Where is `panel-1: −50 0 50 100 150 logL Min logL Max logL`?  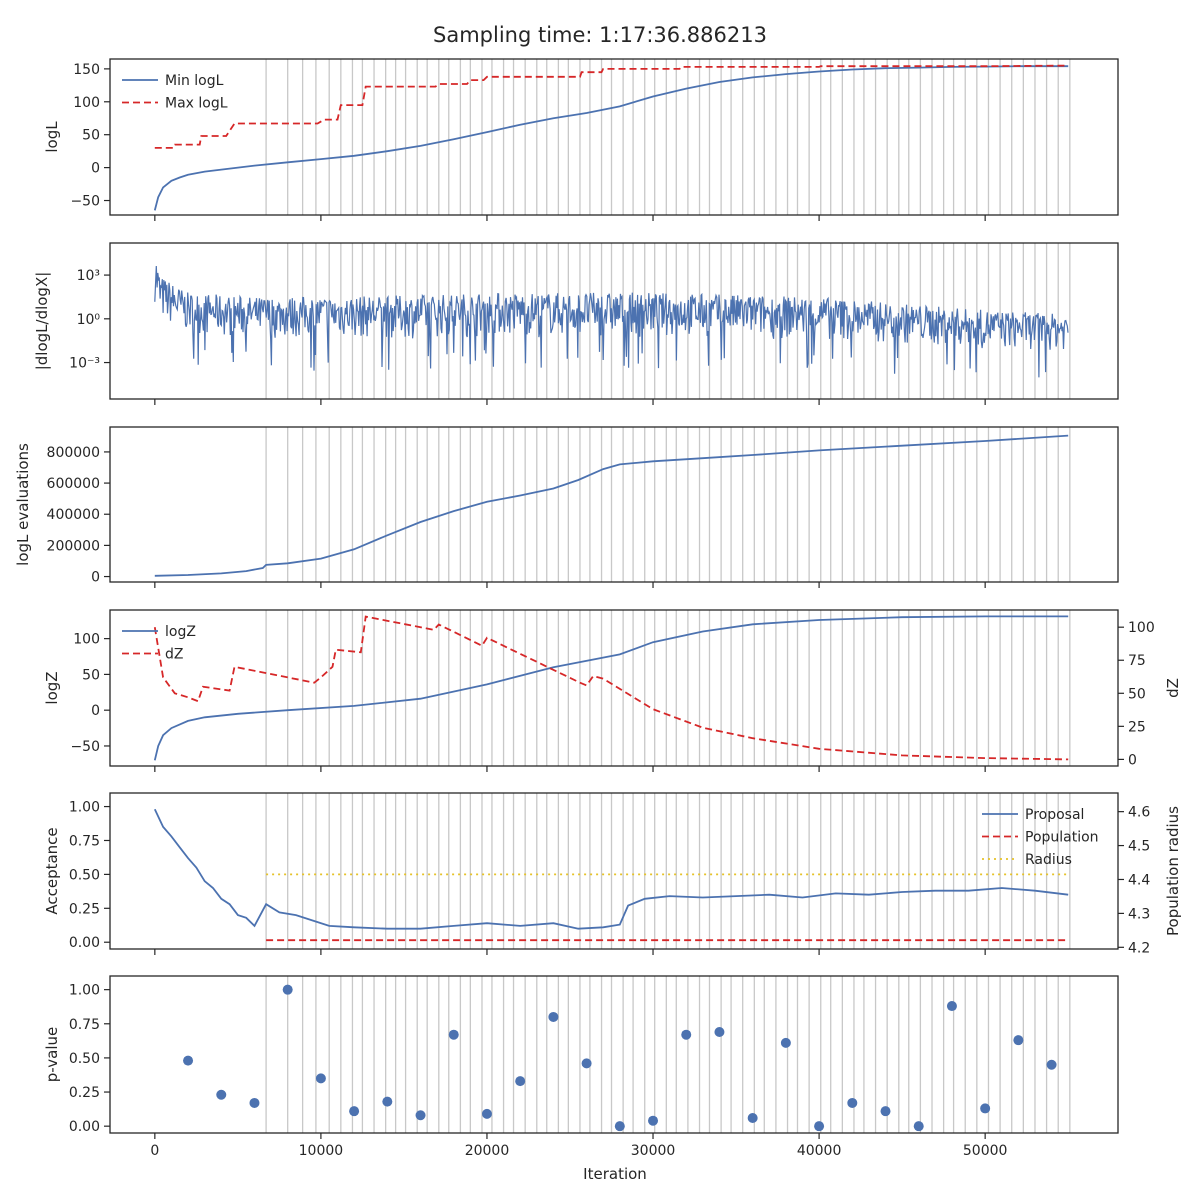 panel-1: −50 0 50 100 150 logL Min logL Max logL is located at coordinates (581, 139).